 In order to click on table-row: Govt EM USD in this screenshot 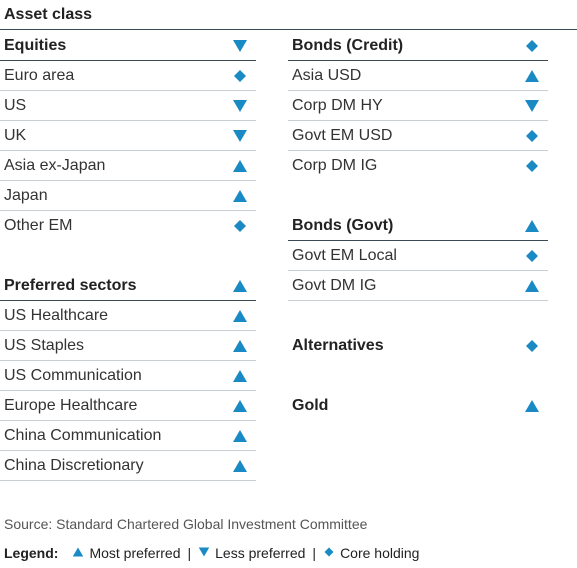, I will do `click(418, 136)`.